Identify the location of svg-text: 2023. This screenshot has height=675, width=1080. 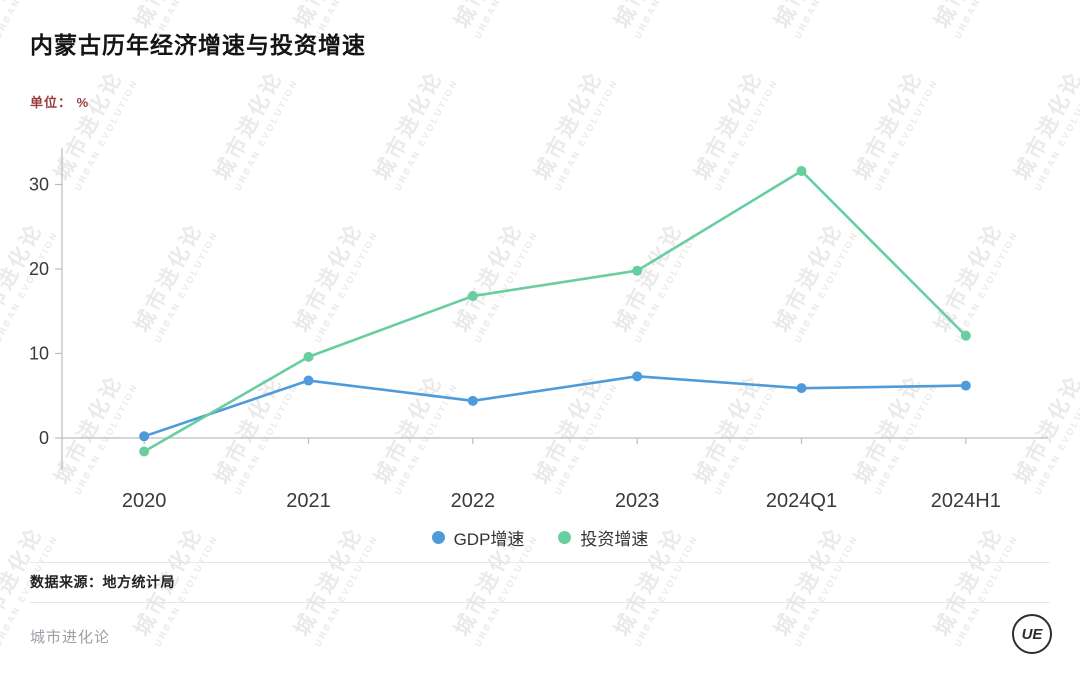
(637, 501).